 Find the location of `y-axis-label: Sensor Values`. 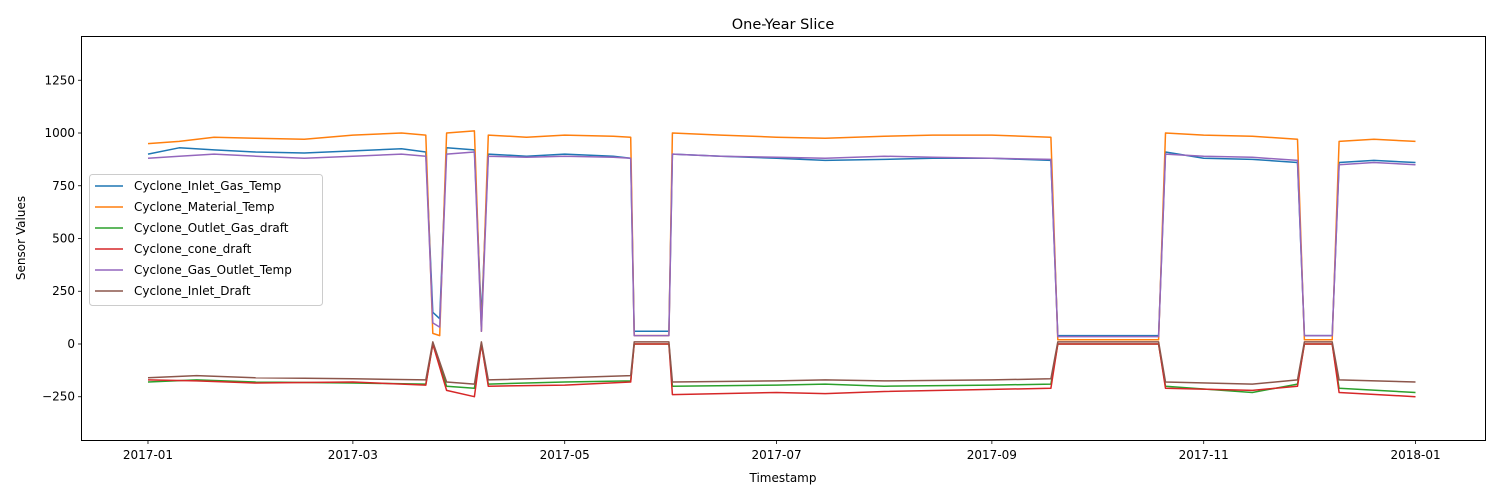

y-axis-label: Sensor Values is located at coordinates (21, 238).